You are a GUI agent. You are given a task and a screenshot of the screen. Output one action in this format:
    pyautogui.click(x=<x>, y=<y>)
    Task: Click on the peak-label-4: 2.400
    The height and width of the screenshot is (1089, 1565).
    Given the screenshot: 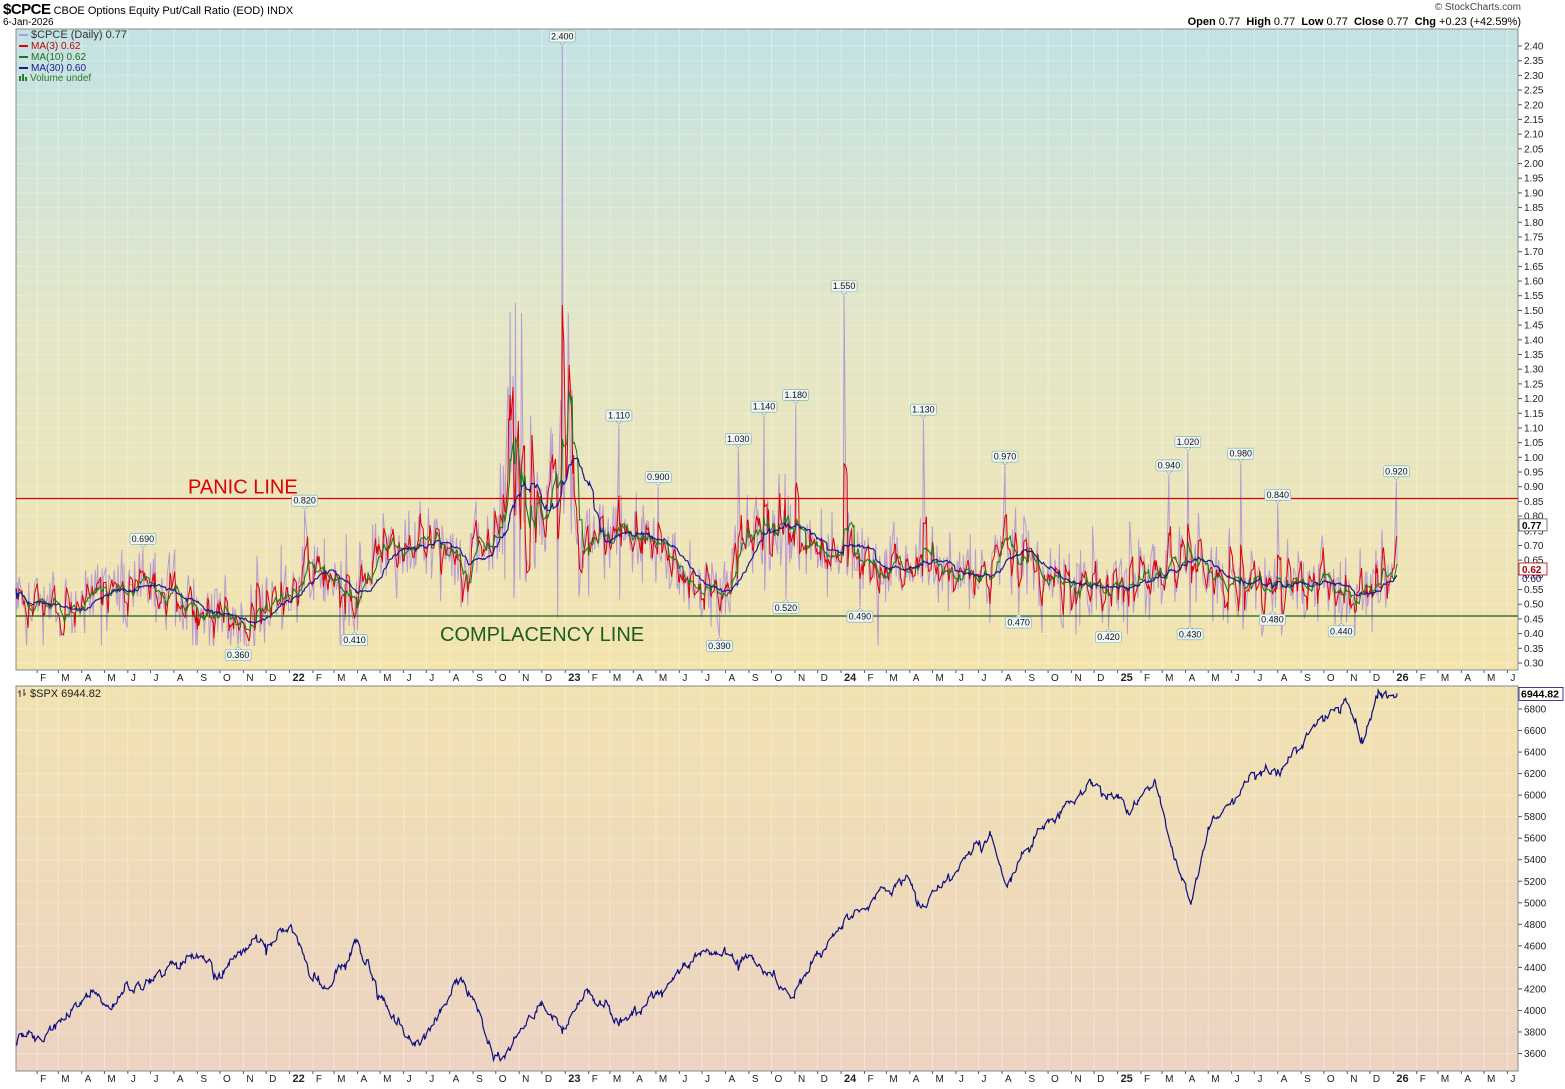 What is the action you would take?
    pyautogui.click(x=562, y=37)
    